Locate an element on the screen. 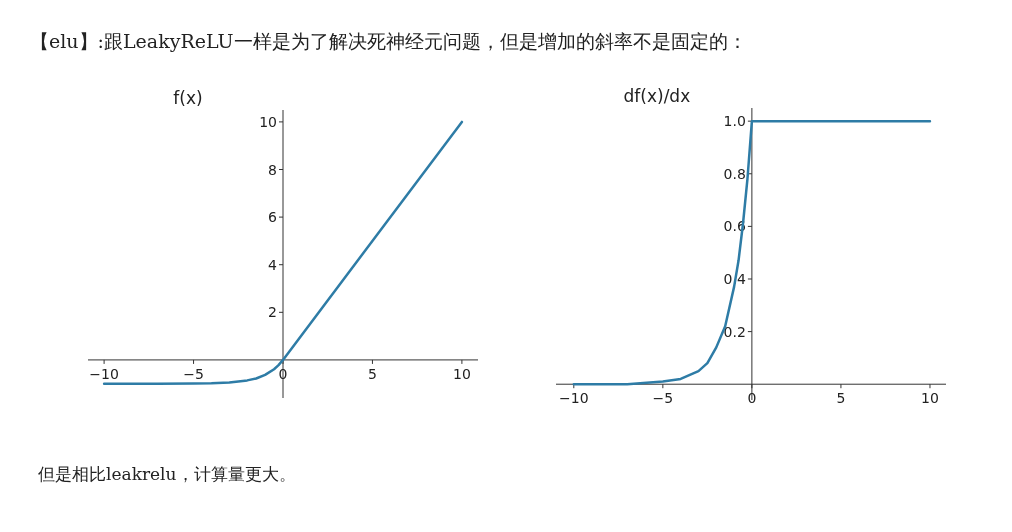 Image resolution: width=1012 pixels, height=532 pixels. y-tick-label: 2 is located at coordinates (272, 312).